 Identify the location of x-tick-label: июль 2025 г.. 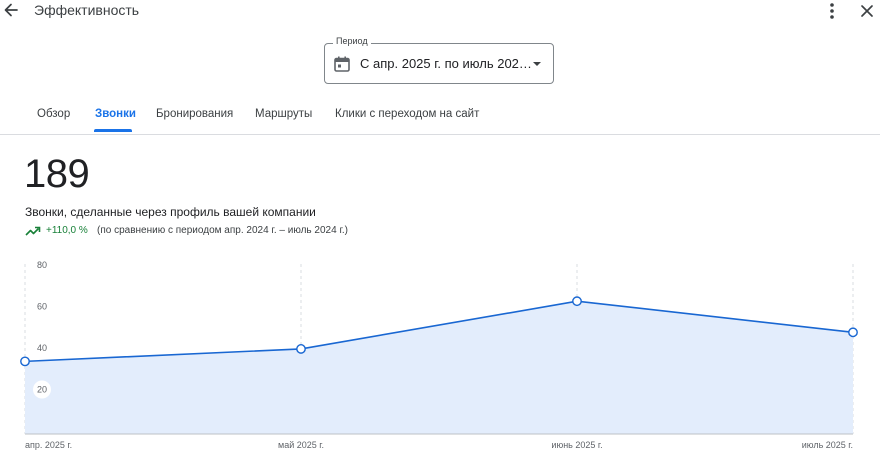
(827, 445).